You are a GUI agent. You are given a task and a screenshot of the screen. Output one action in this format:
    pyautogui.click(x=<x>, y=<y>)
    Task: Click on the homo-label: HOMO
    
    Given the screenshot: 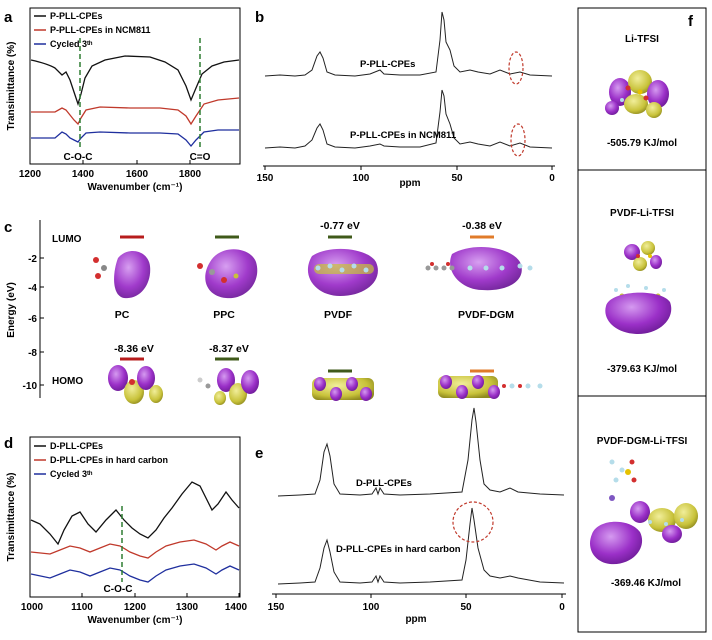 What is the action you would take?
    pyautogui.click(x=67, y=381)
    